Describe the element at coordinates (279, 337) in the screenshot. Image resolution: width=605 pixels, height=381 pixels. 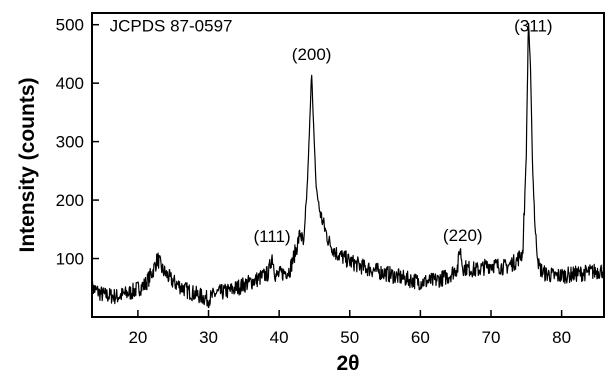
I see `x-tick-label: 40` at that location.